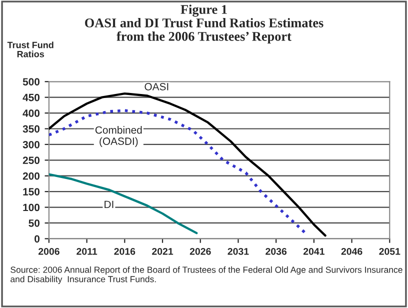 Image resolution: width=408 pixels, height=308 pixels. I want to click on y-tick-label: 50, so click(34, 223).